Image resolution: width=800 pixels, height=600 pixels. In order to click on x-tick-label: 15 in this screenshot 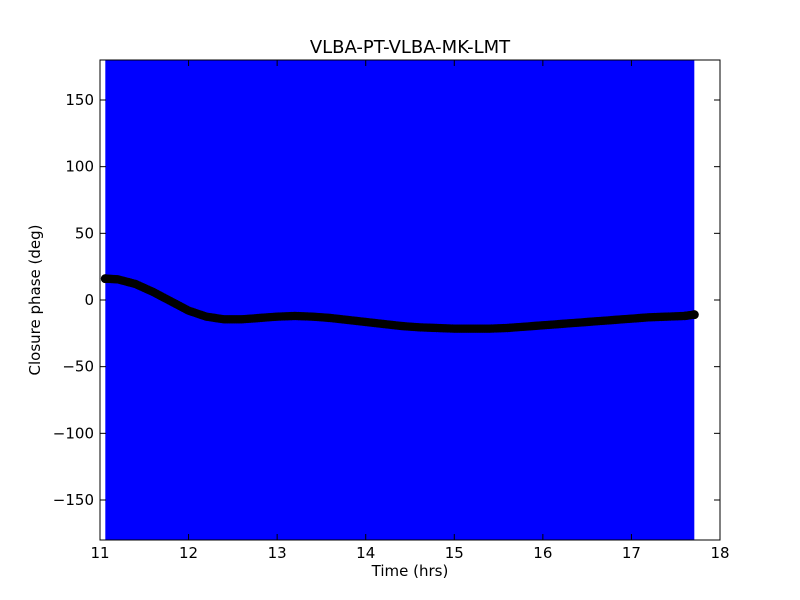, I will do `click(454, 553)`.